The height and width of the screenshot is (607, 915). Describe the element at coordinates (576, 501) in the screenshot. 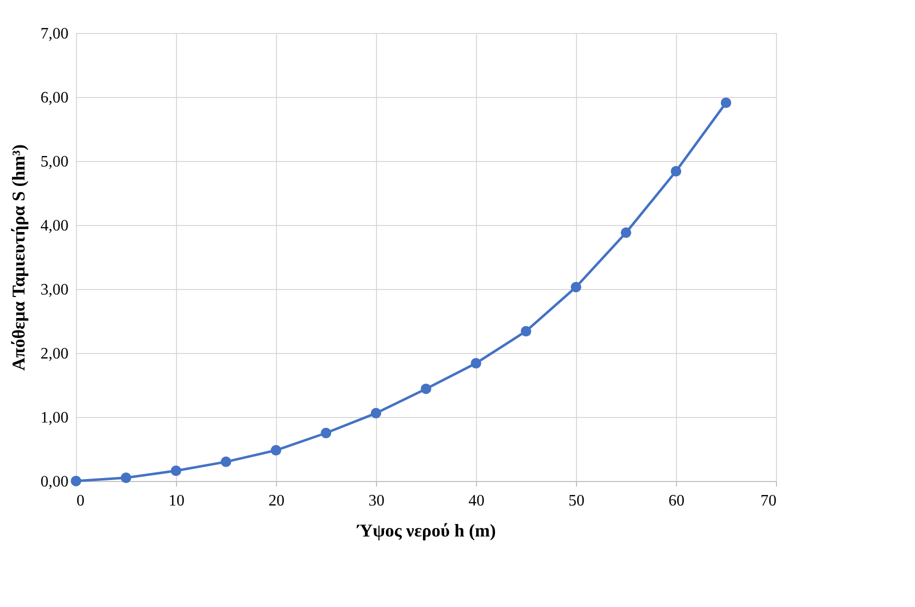

I see `x-tick-label: 50` at that location.